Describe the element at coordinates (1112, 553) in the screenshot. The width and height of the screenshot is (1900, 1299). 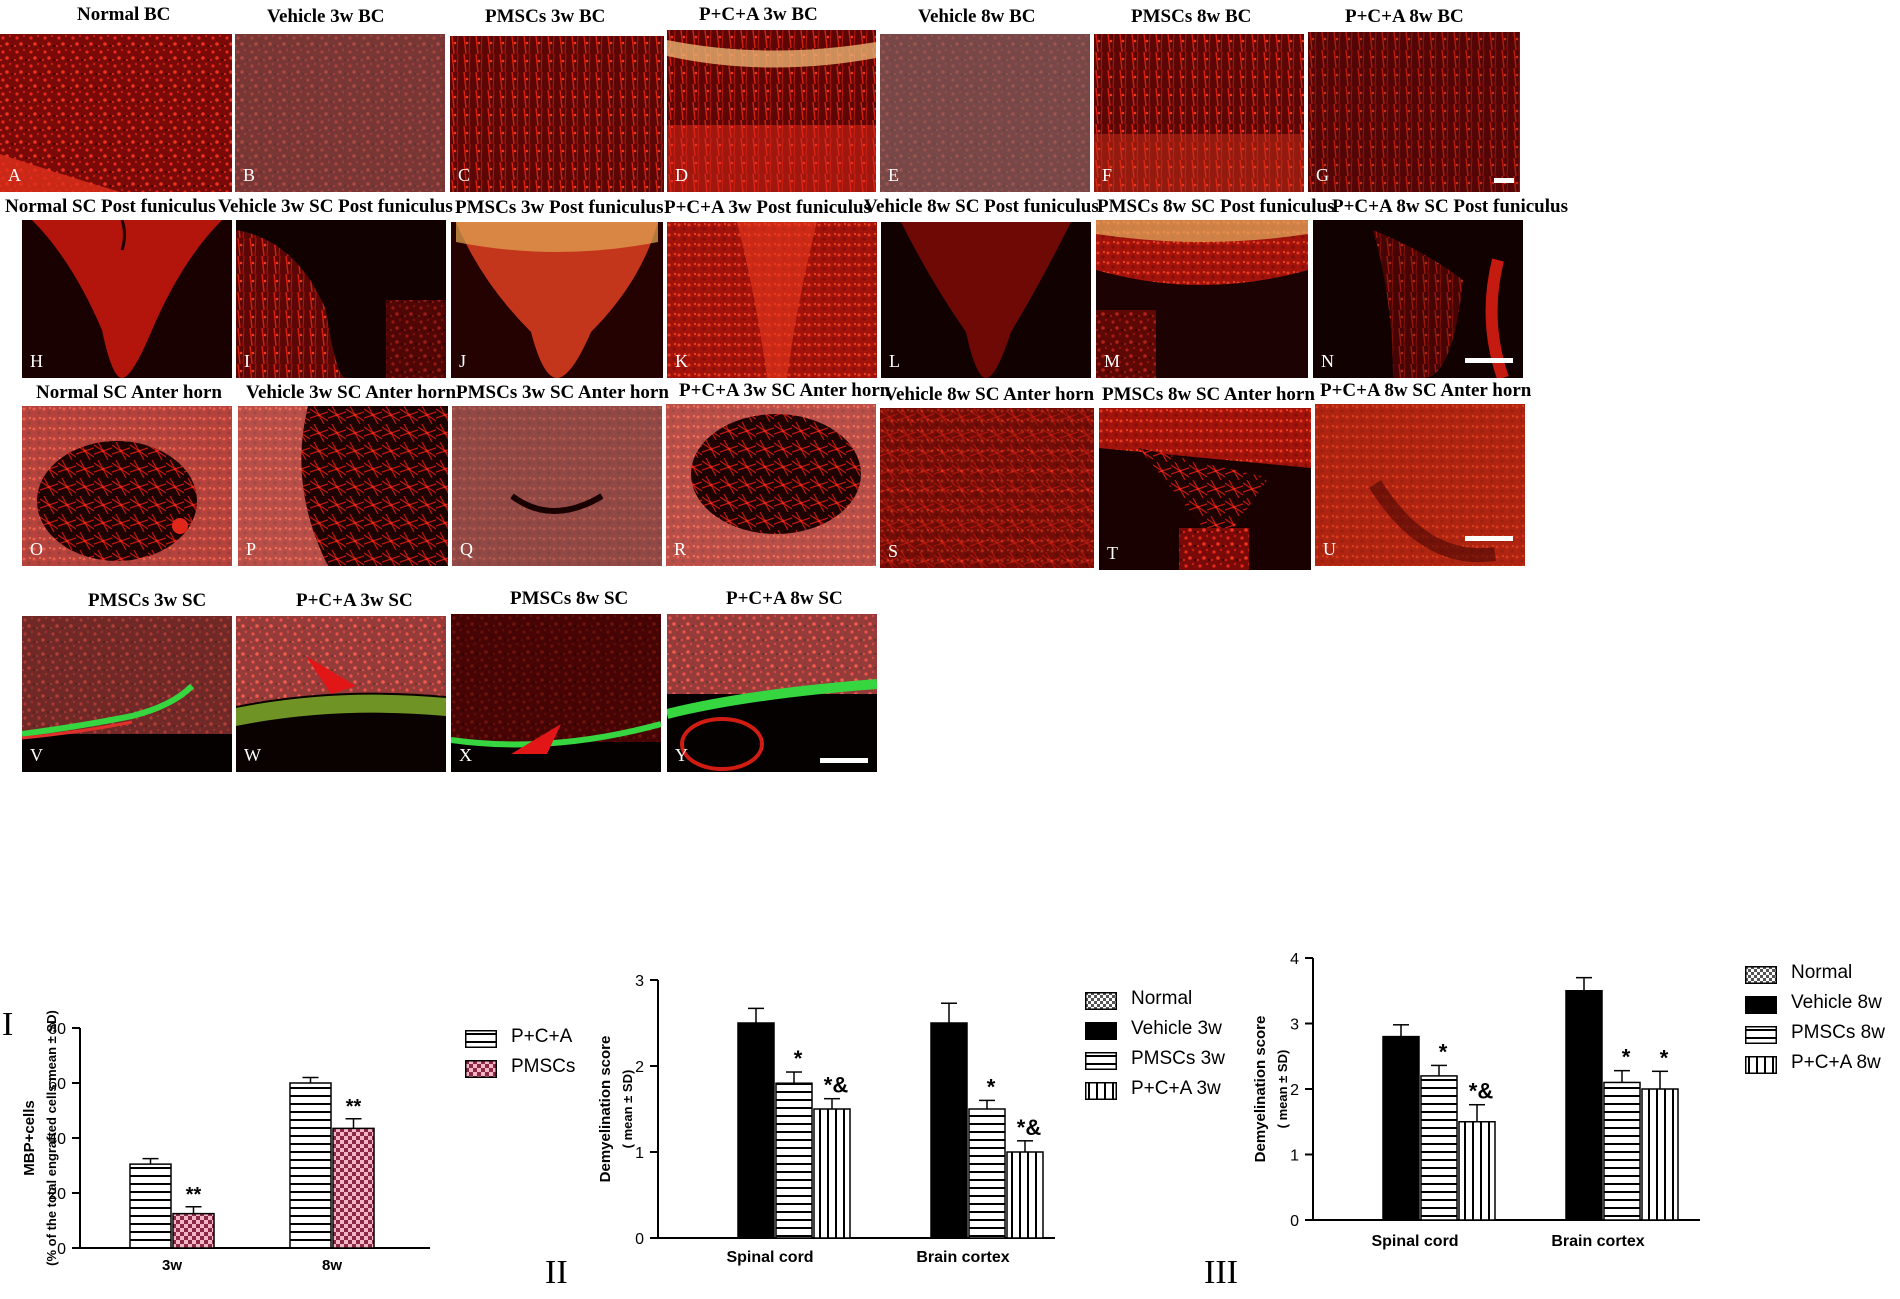
I see `panel-label: T` at that location.